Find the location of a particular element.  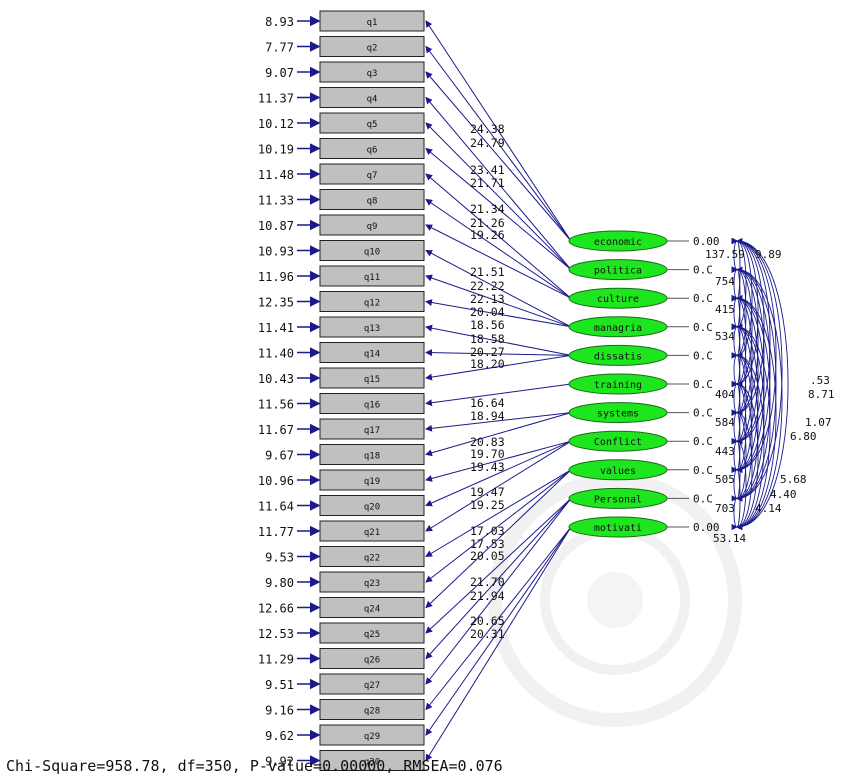

latent-label: Conflict is located at coordinates (618, 442).